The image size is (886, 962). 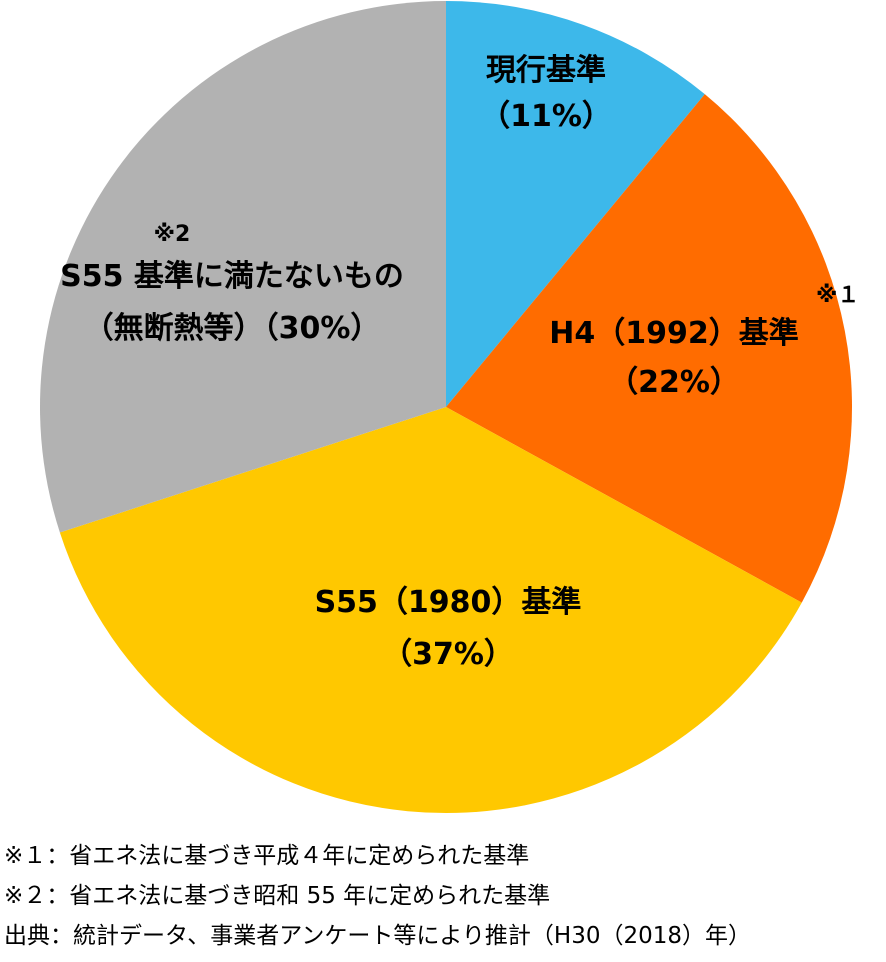 What do you see at coordinates (673, 333) in the screenshot?
I see `slice-label-h4-1992: H4（1992）基準` at bounding box center [673, 333].